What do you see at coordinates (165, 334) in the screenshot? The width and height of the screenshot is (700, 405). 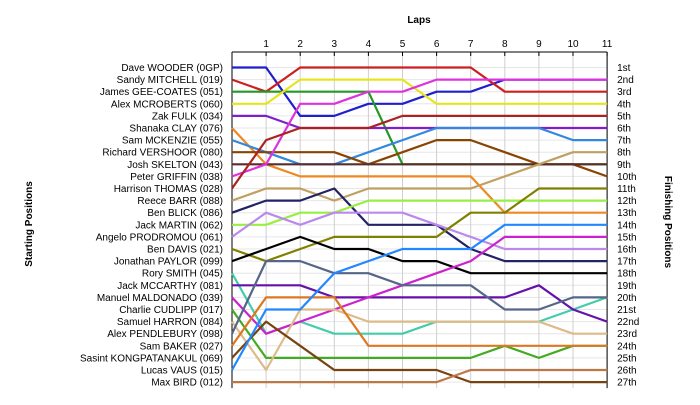 I see `driver-label: Alex PENDLEBURY (098)` at bounding box center [165, 334].